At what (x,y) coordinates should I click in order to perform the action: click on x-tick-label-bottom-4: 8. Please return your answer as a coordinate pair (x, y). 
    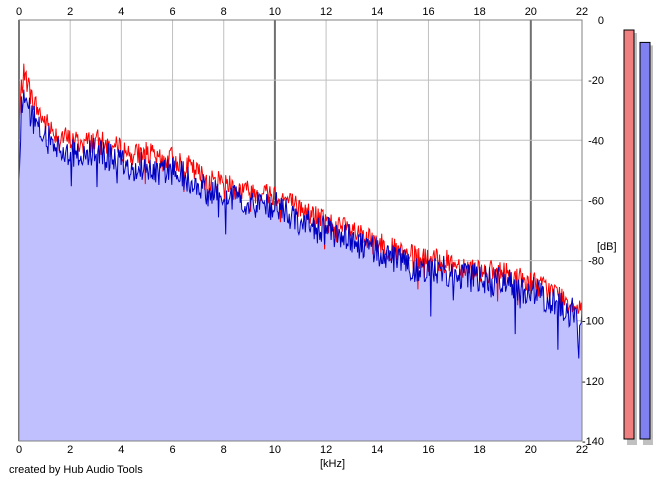
    Looking at the image, I should click on (224, 450).